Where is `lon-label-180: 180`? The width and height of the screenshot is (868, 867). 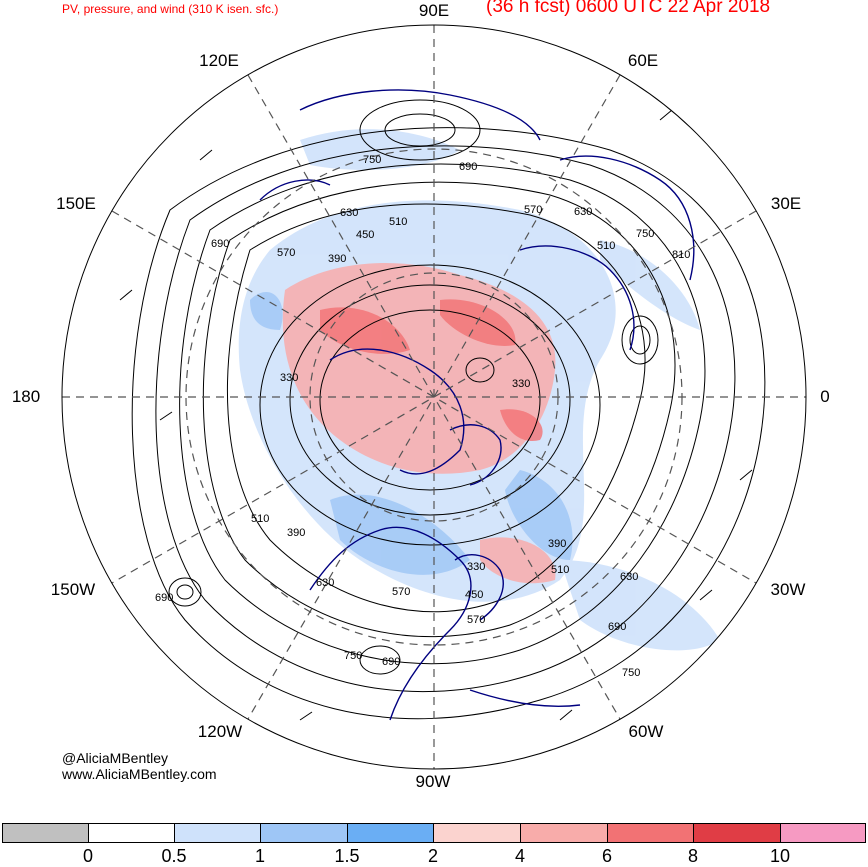
lon-label-180: 180 is located at coordinates (26, 396).